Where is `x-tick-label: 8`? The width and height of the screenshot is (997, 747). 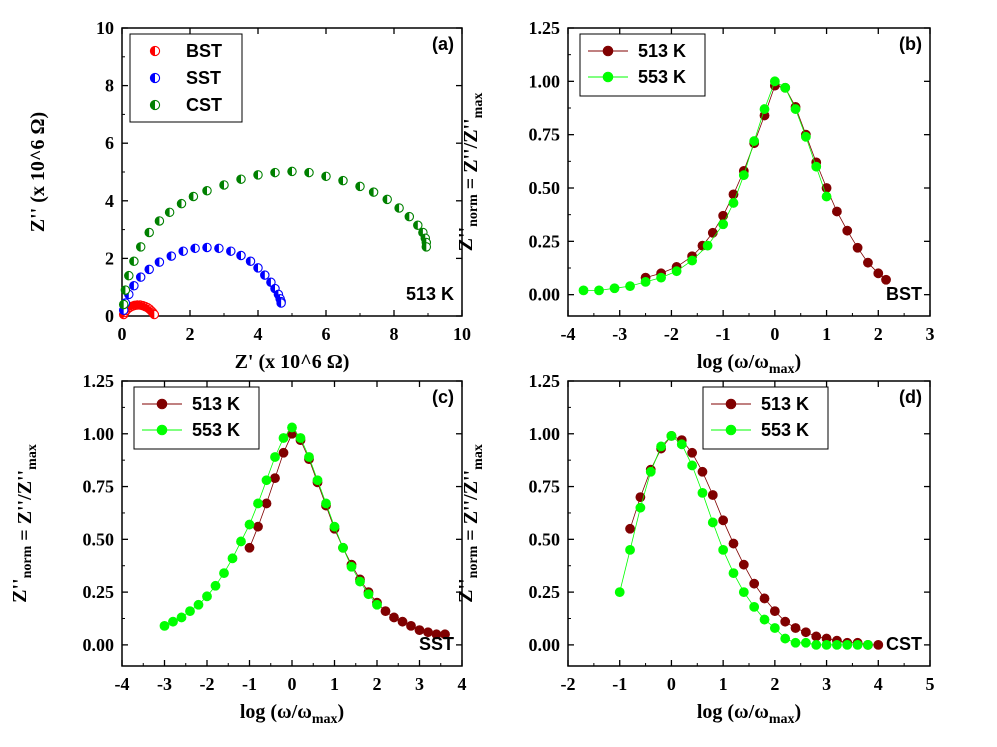 x-tick-label: 8 is located at coordinates (394, 334).